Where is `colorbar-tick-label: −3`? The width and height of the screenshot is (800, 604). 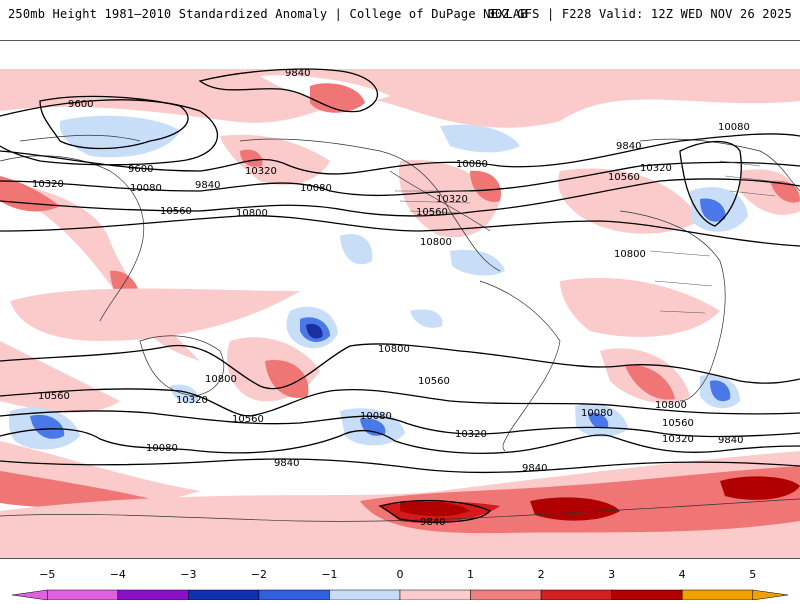 colorbar-tick-label: −3 is located at coordinates (188, 574).